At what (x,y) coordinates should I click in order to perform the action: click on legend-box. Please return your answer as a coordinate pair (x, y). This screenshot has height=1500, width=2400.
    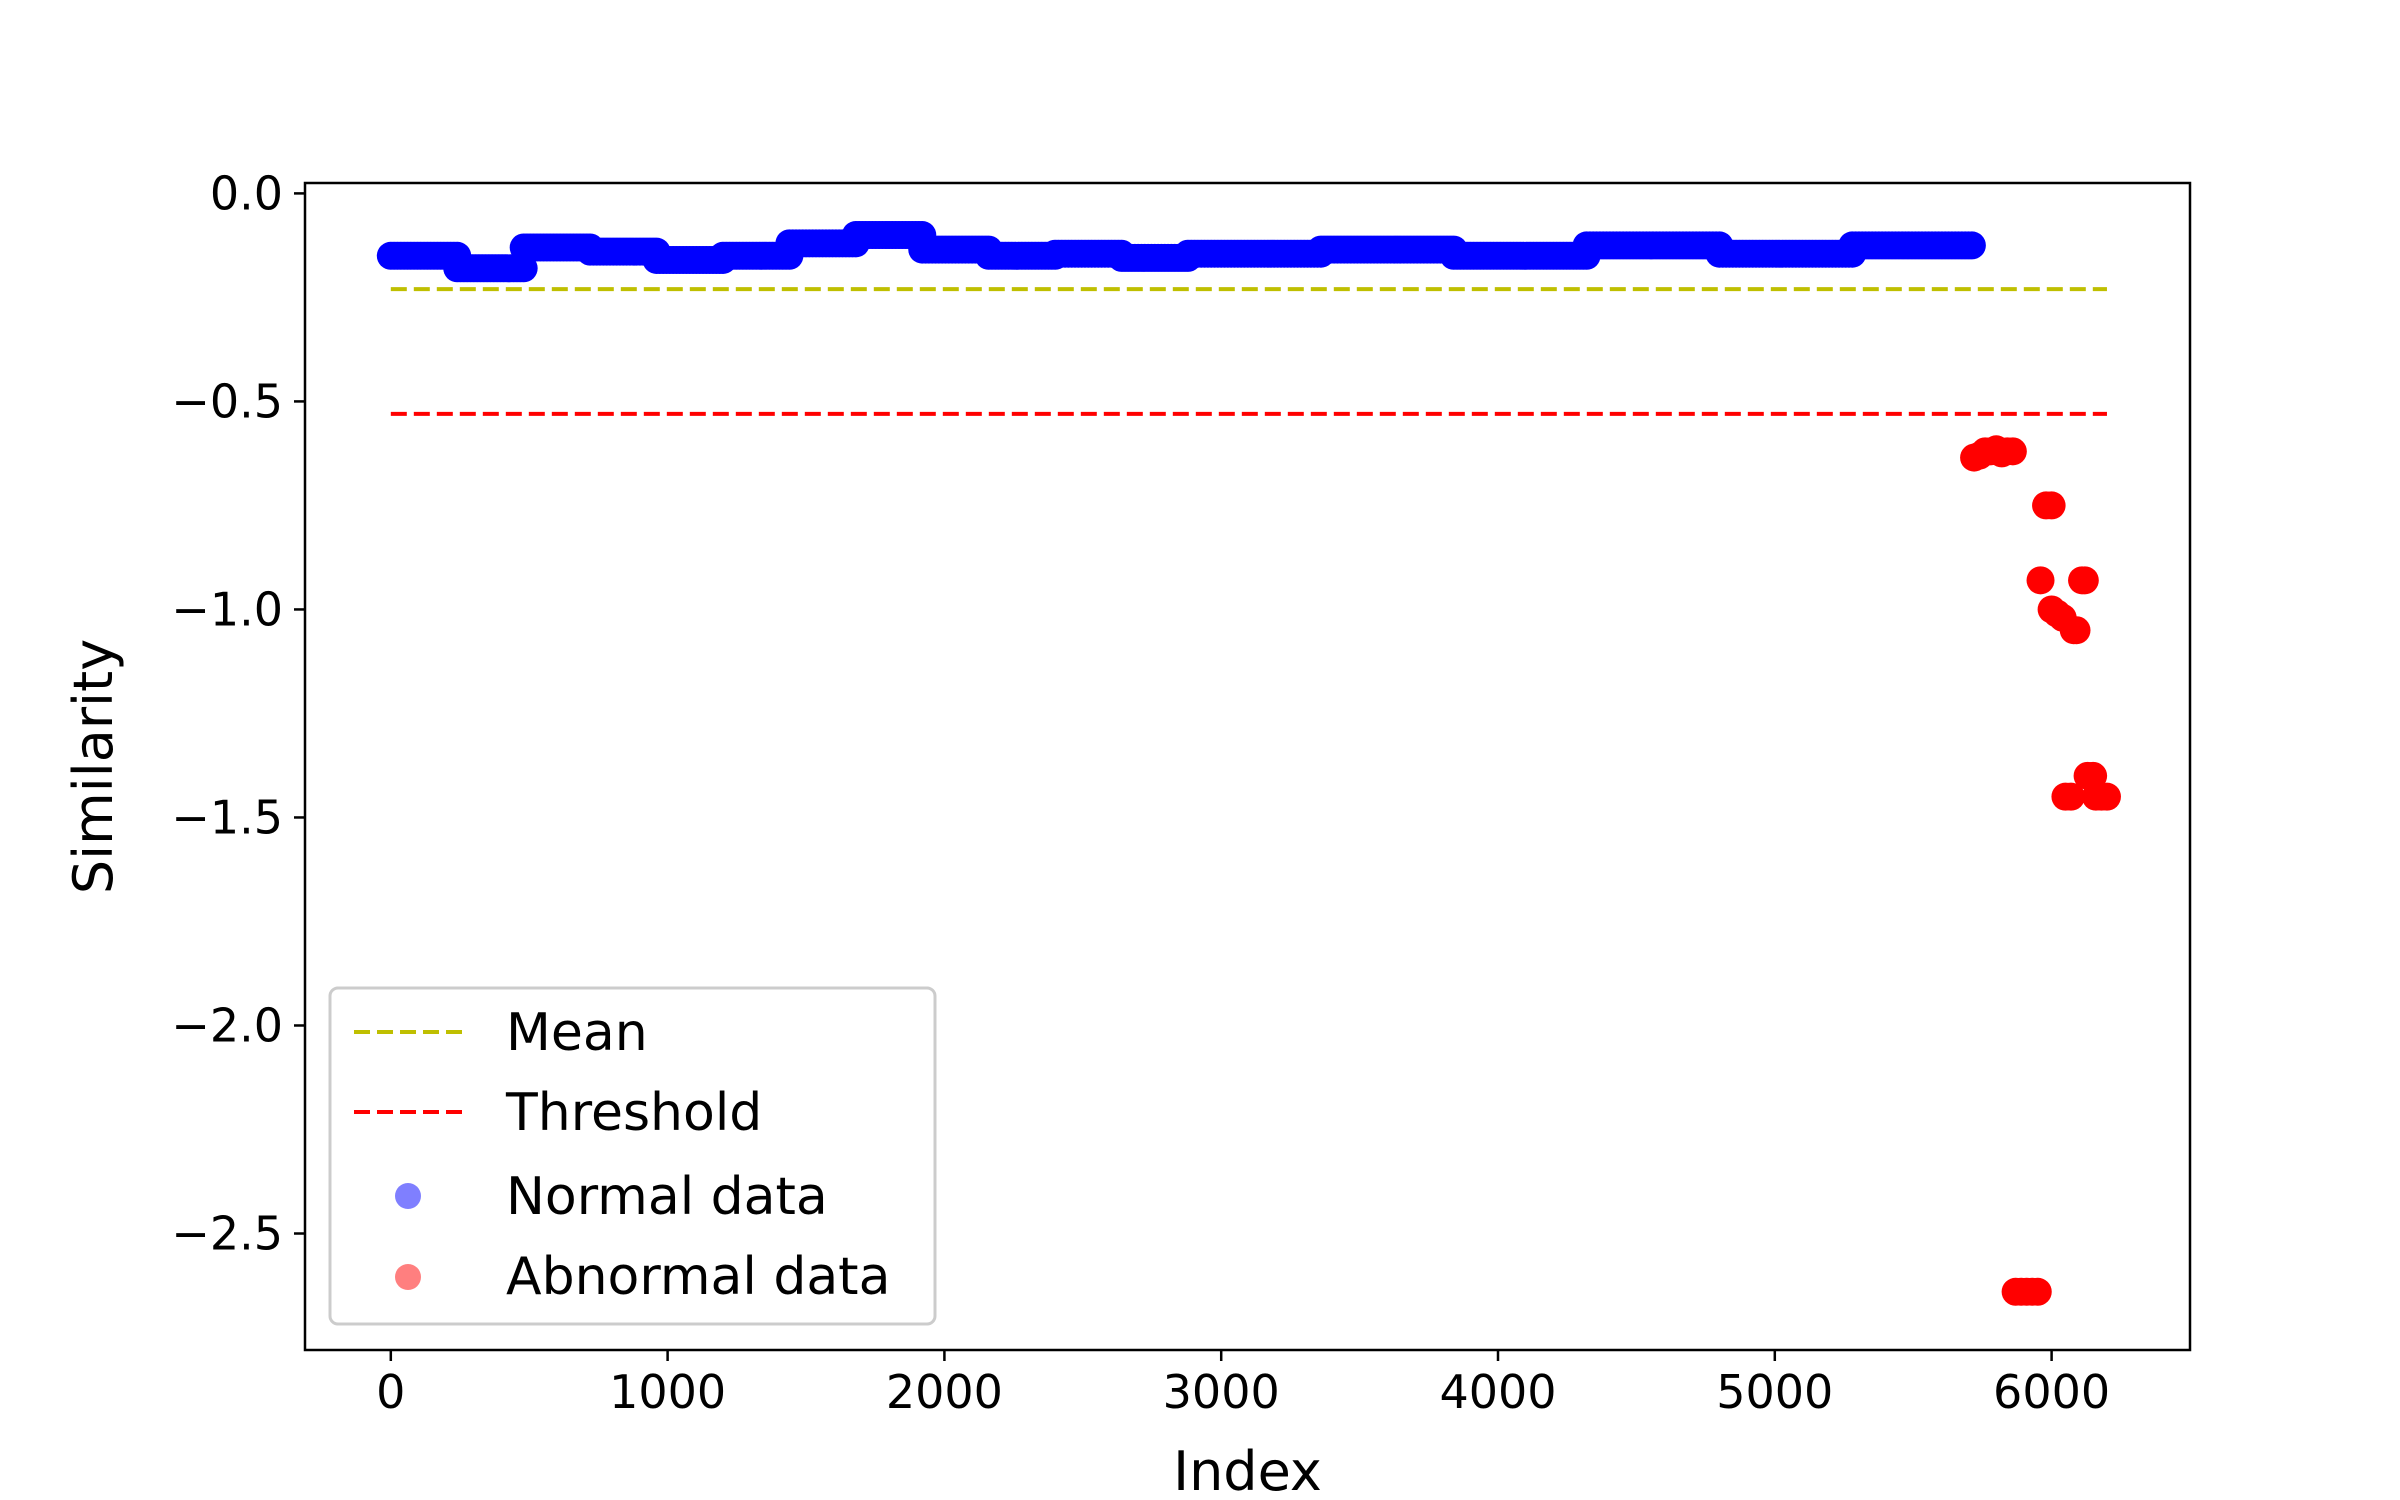
    Looking at the image, I should click on (632, 1156).